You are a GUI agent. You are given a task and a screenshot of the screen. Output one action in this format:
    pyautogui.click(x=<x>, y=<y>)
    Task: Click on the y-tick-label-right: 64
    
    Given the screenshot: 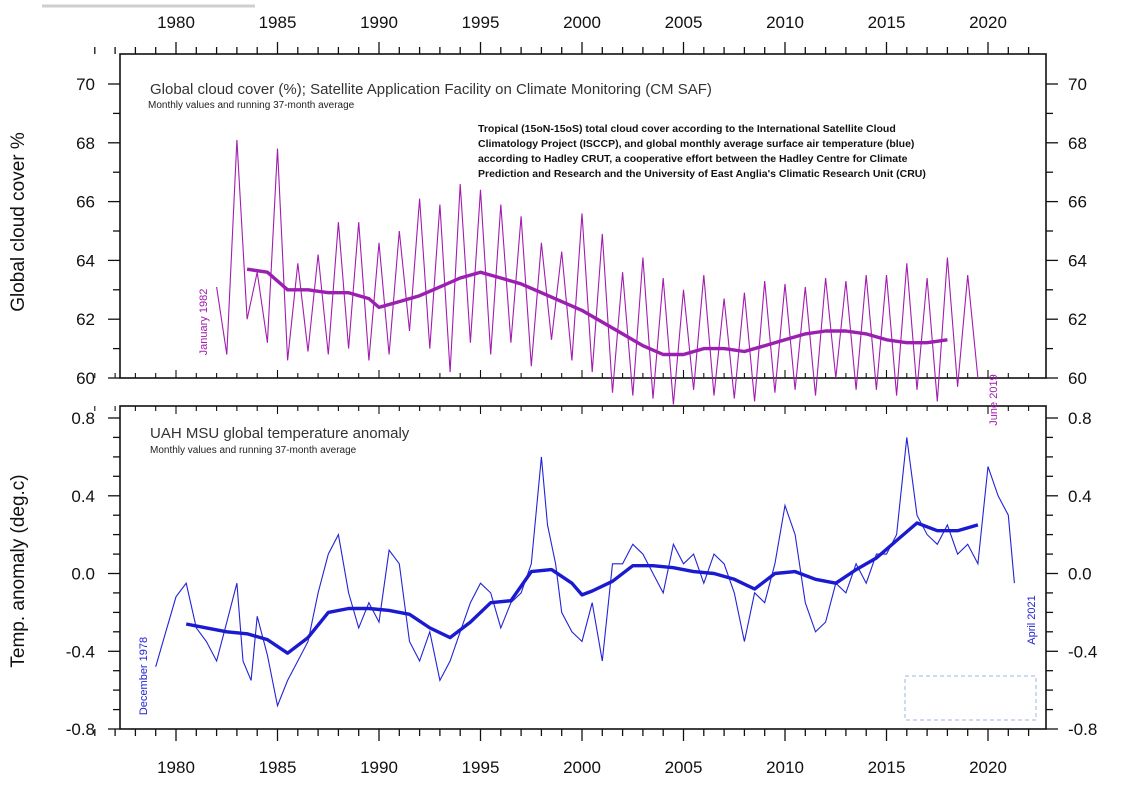 What is the action you would take?
    pyautogui.click(x=1077, y=260)
    